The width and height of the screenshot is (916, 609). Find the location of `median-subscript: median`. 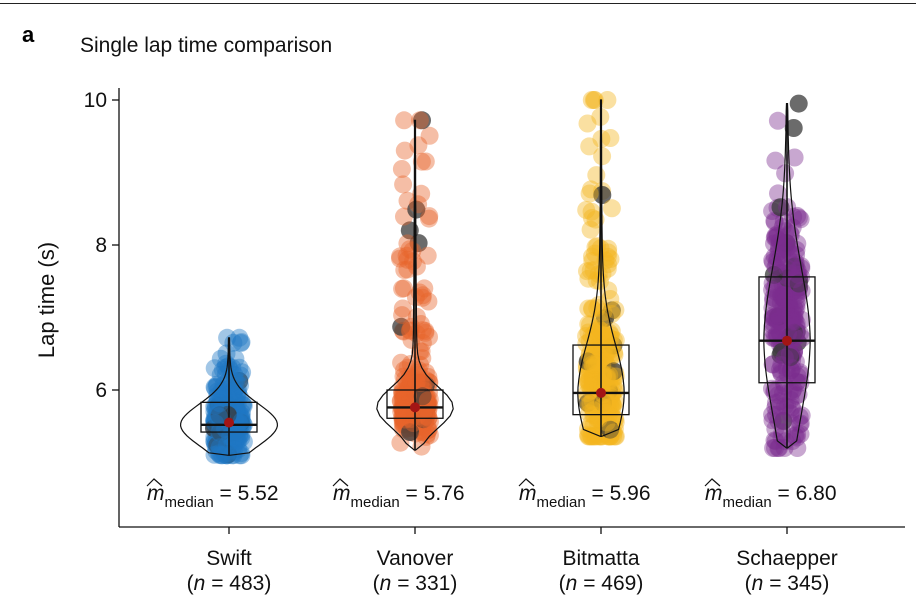

median-subscript: median is located at coordinates (561, 502).